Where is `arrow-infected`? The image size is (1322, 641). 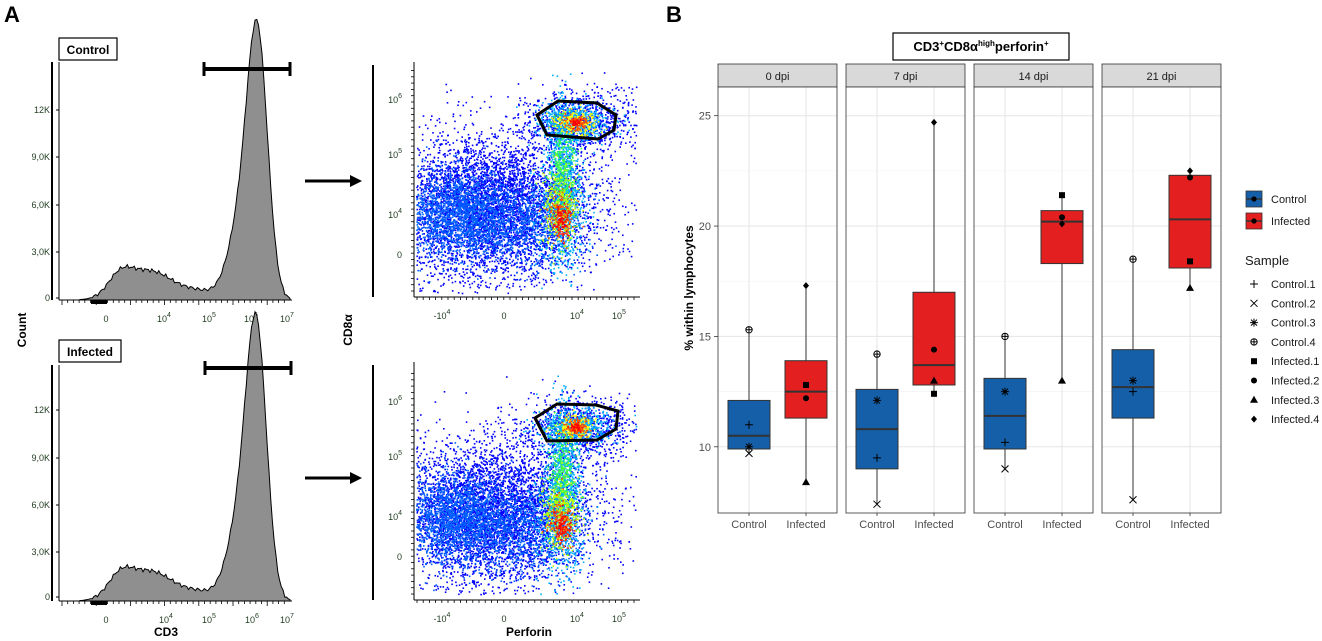
arrow-infected is located at coordinates (333, 478).